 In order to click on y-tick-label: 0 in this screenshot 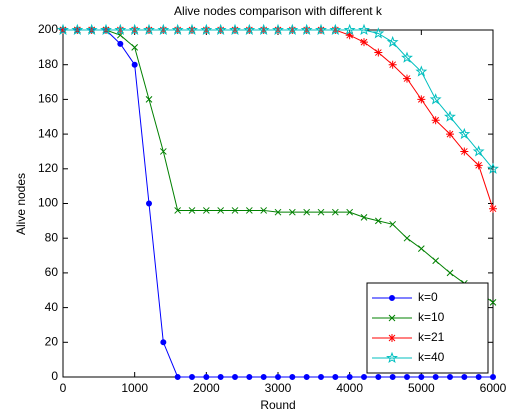, I will do `click(54, 376)`.